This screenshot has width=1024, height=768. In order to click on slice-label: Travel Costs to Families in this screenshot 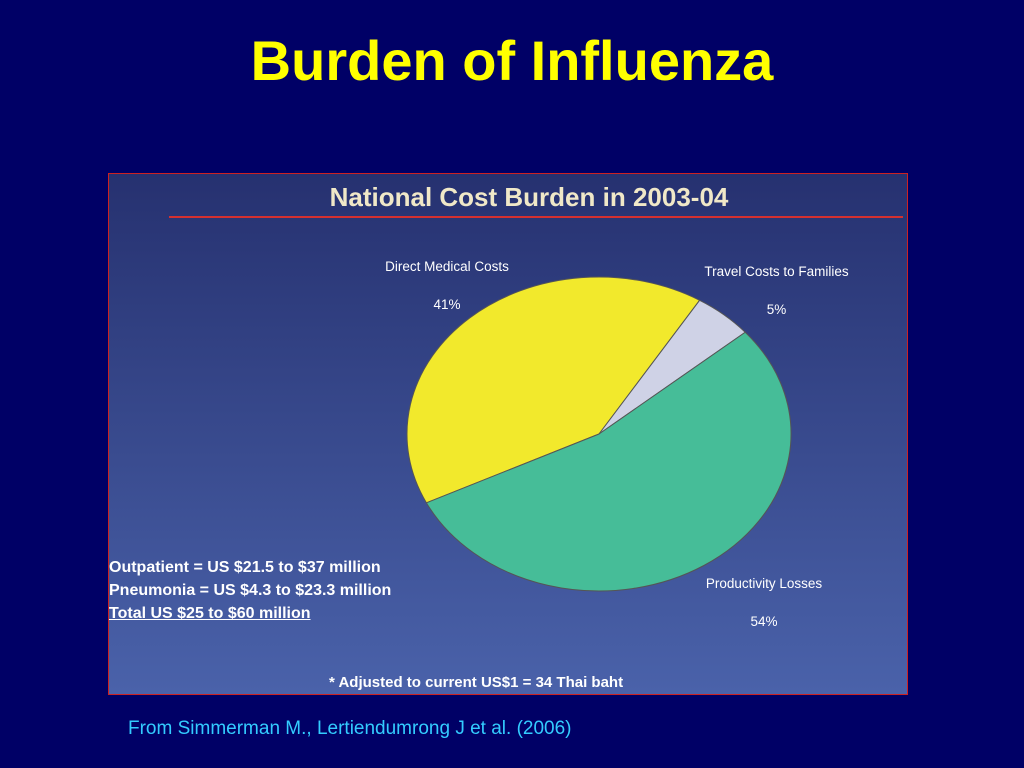, I will do `click(776, 271)`.